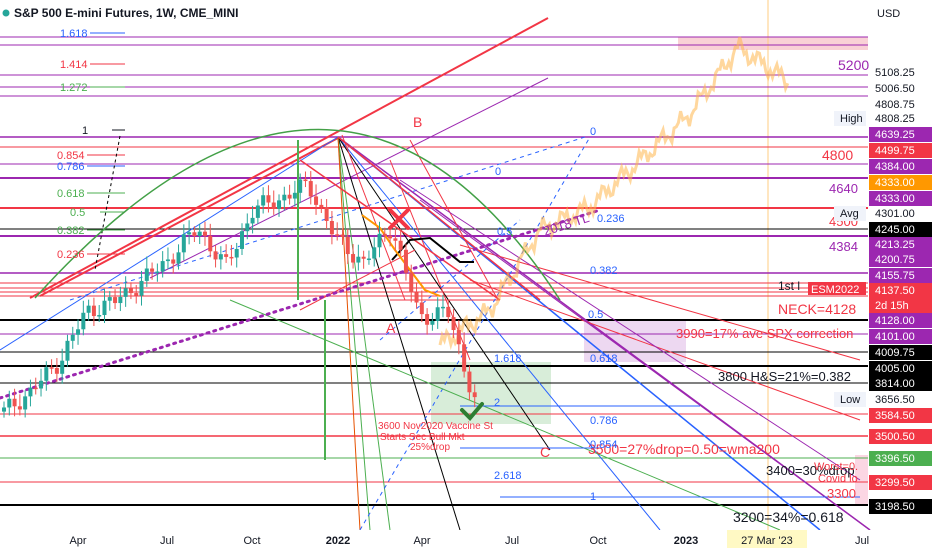 The width and height of the screenshot is (932, 550). I want to click on fib-label: 0.786, so click(604, 421).